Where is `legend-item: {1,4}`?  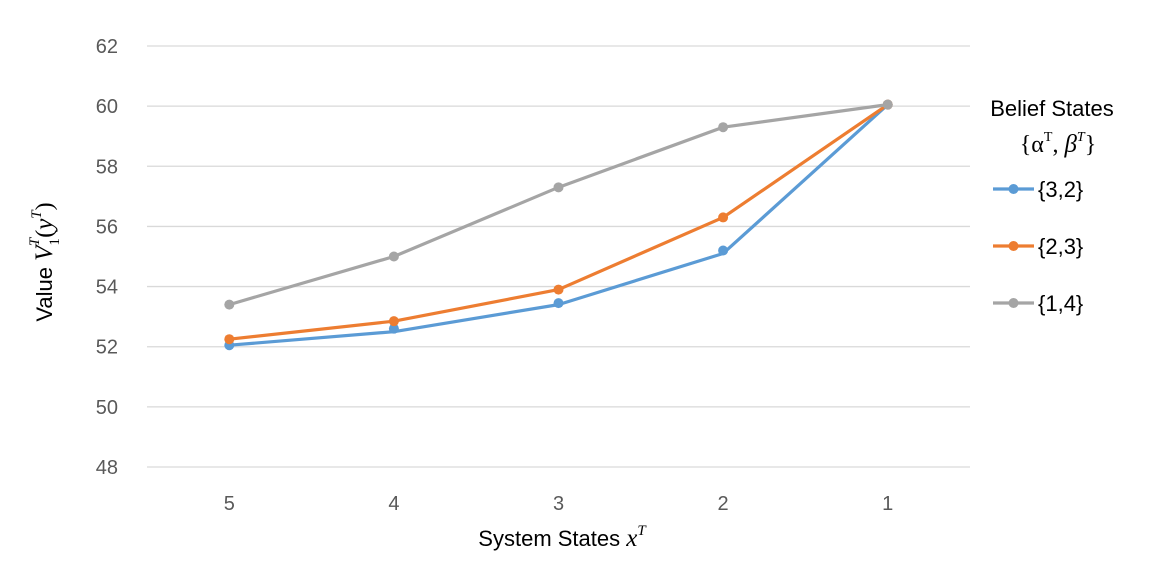
legend-item: {1,4} is located at coordinates (1038, 303).